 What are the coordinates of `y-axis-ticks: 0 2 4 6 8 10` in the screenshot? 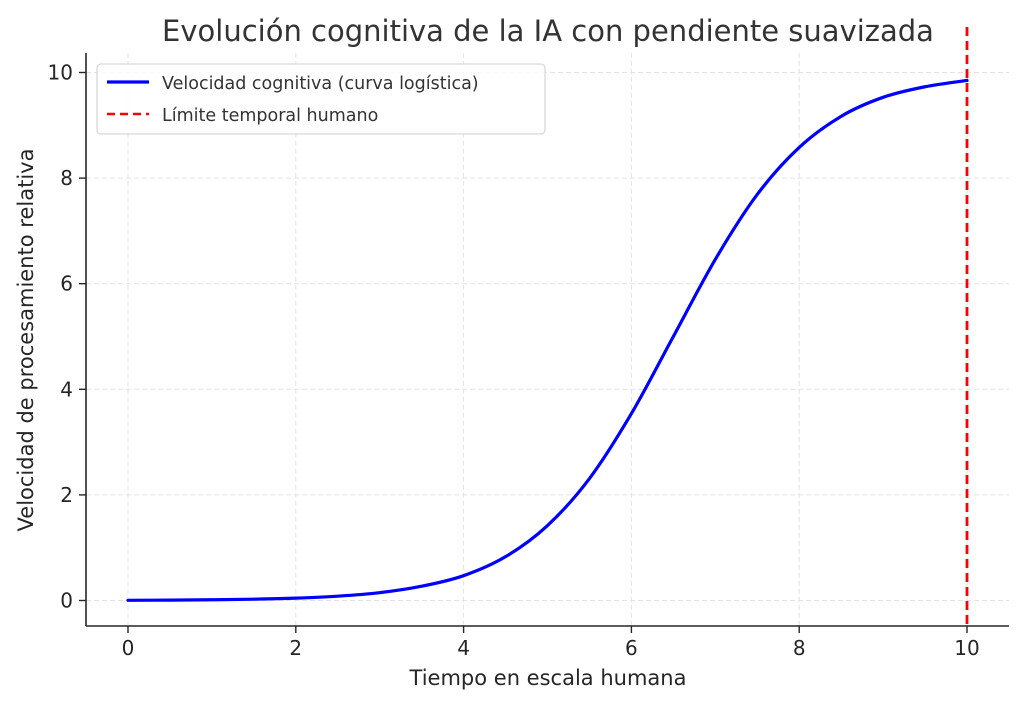 It's located at (67, 337).